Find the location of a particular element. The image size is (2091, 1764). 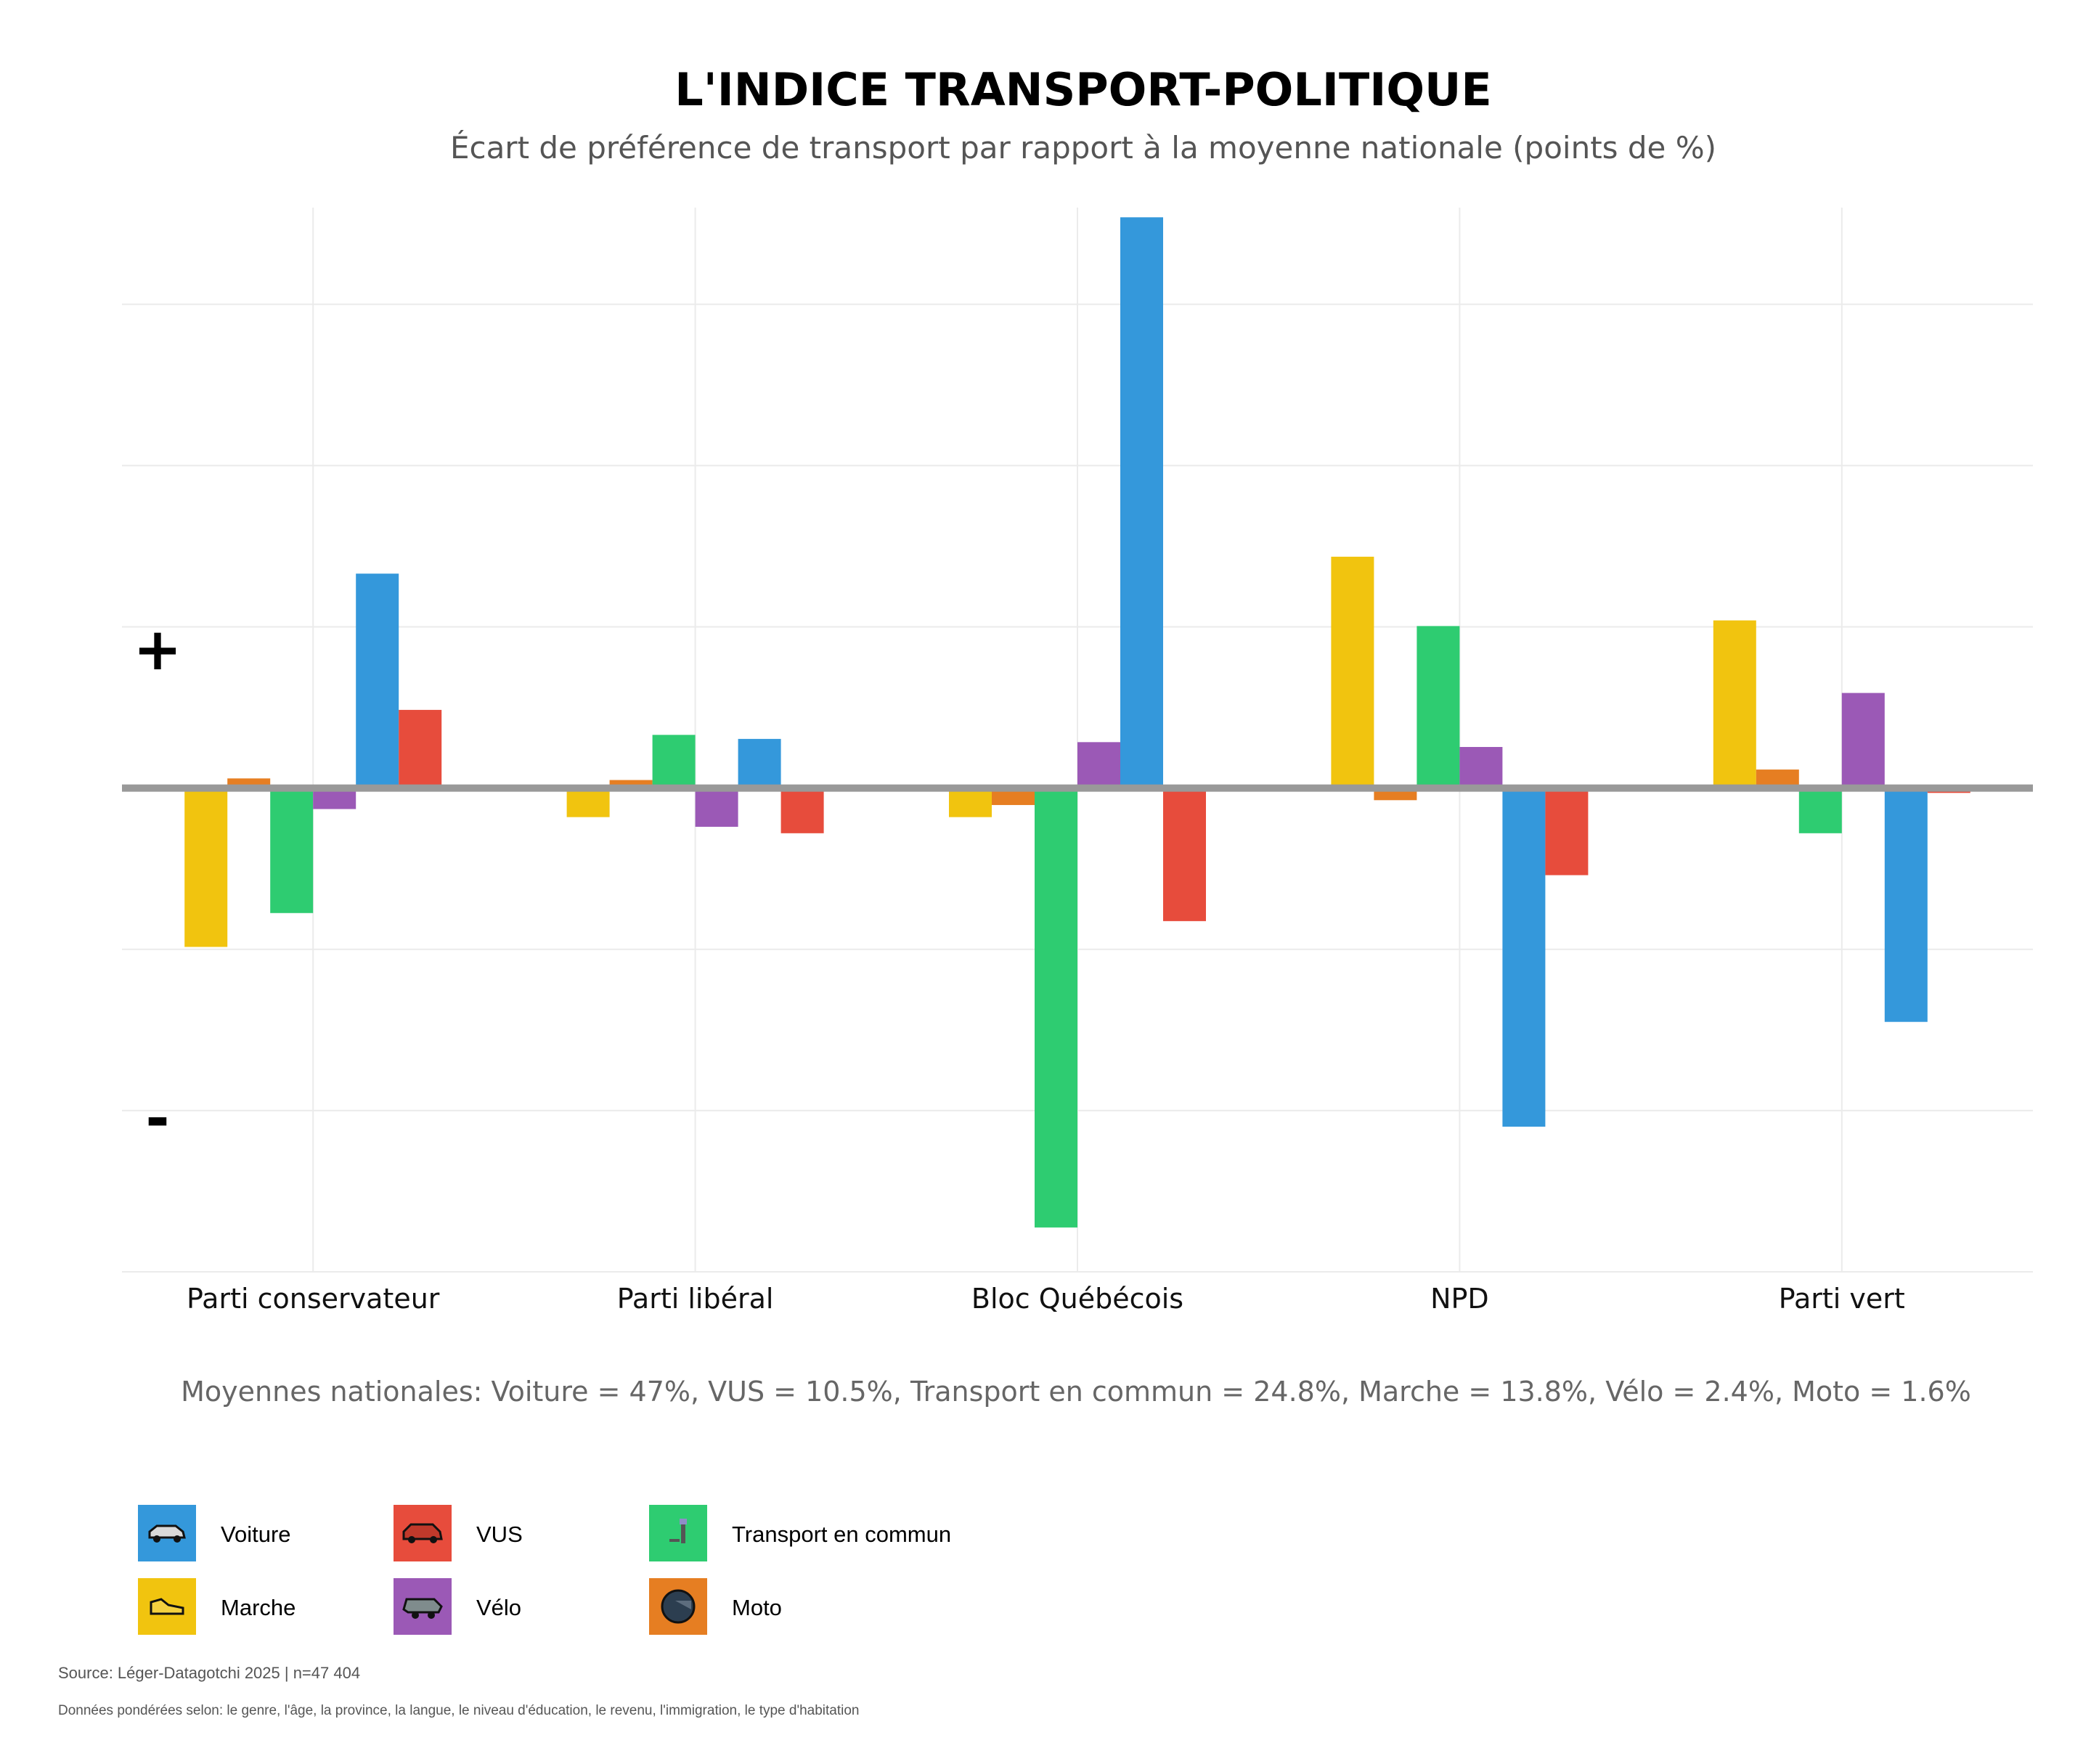

bike-icon is located at coordinates (423, 1608).